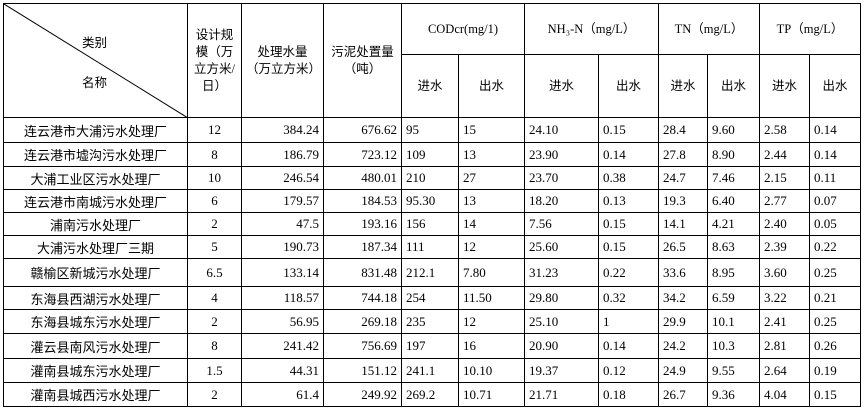  Describe the element at coordinates (733, 86) in the screenshot. I see `tn-outflow-header: 出水` at that location.